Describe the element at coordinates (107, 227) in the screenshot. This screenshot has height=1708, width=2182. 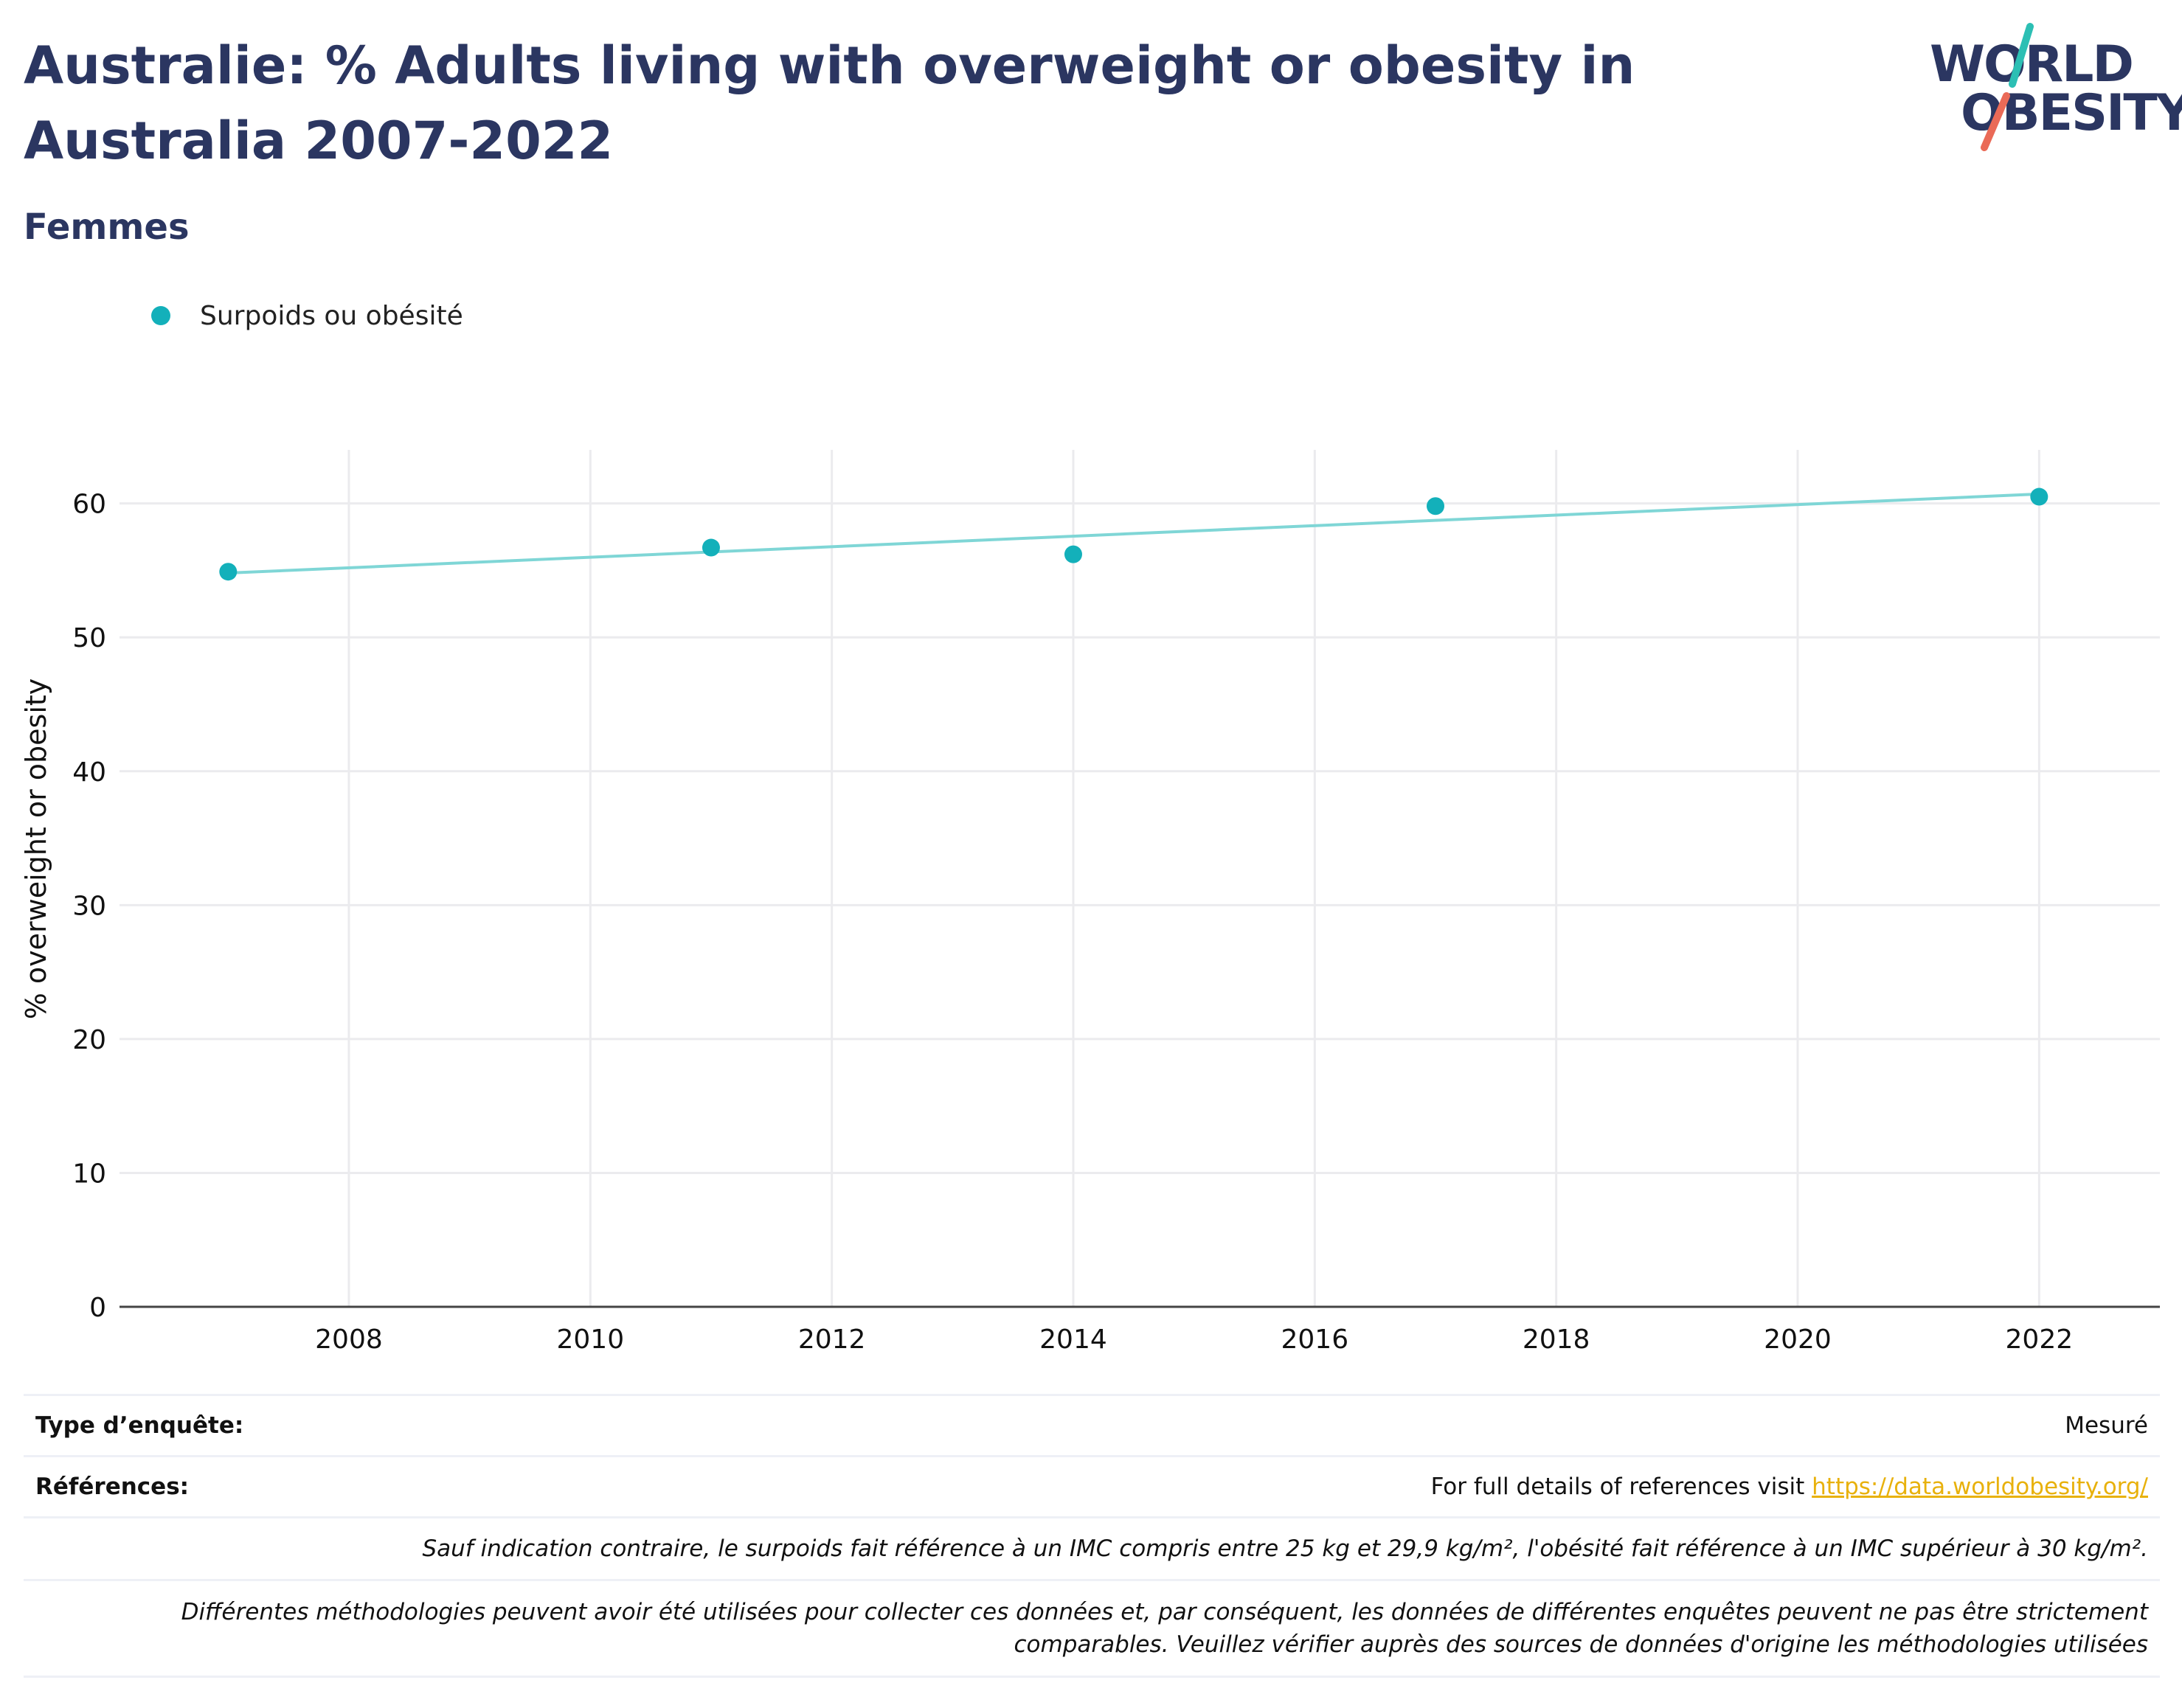
I see `chart-subtitle: Femmes` at that location.